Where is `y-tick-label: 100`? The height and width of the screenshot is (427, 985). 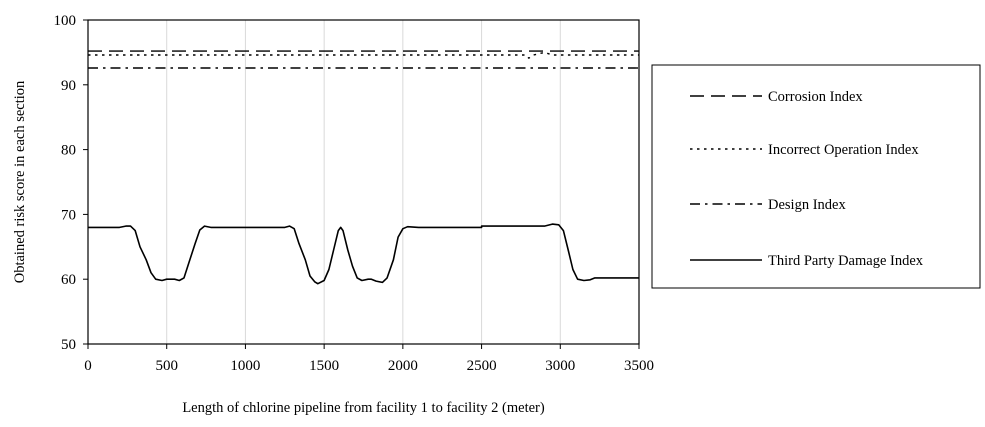
y-tick-label: 100 is located at coordinates (65, 21).